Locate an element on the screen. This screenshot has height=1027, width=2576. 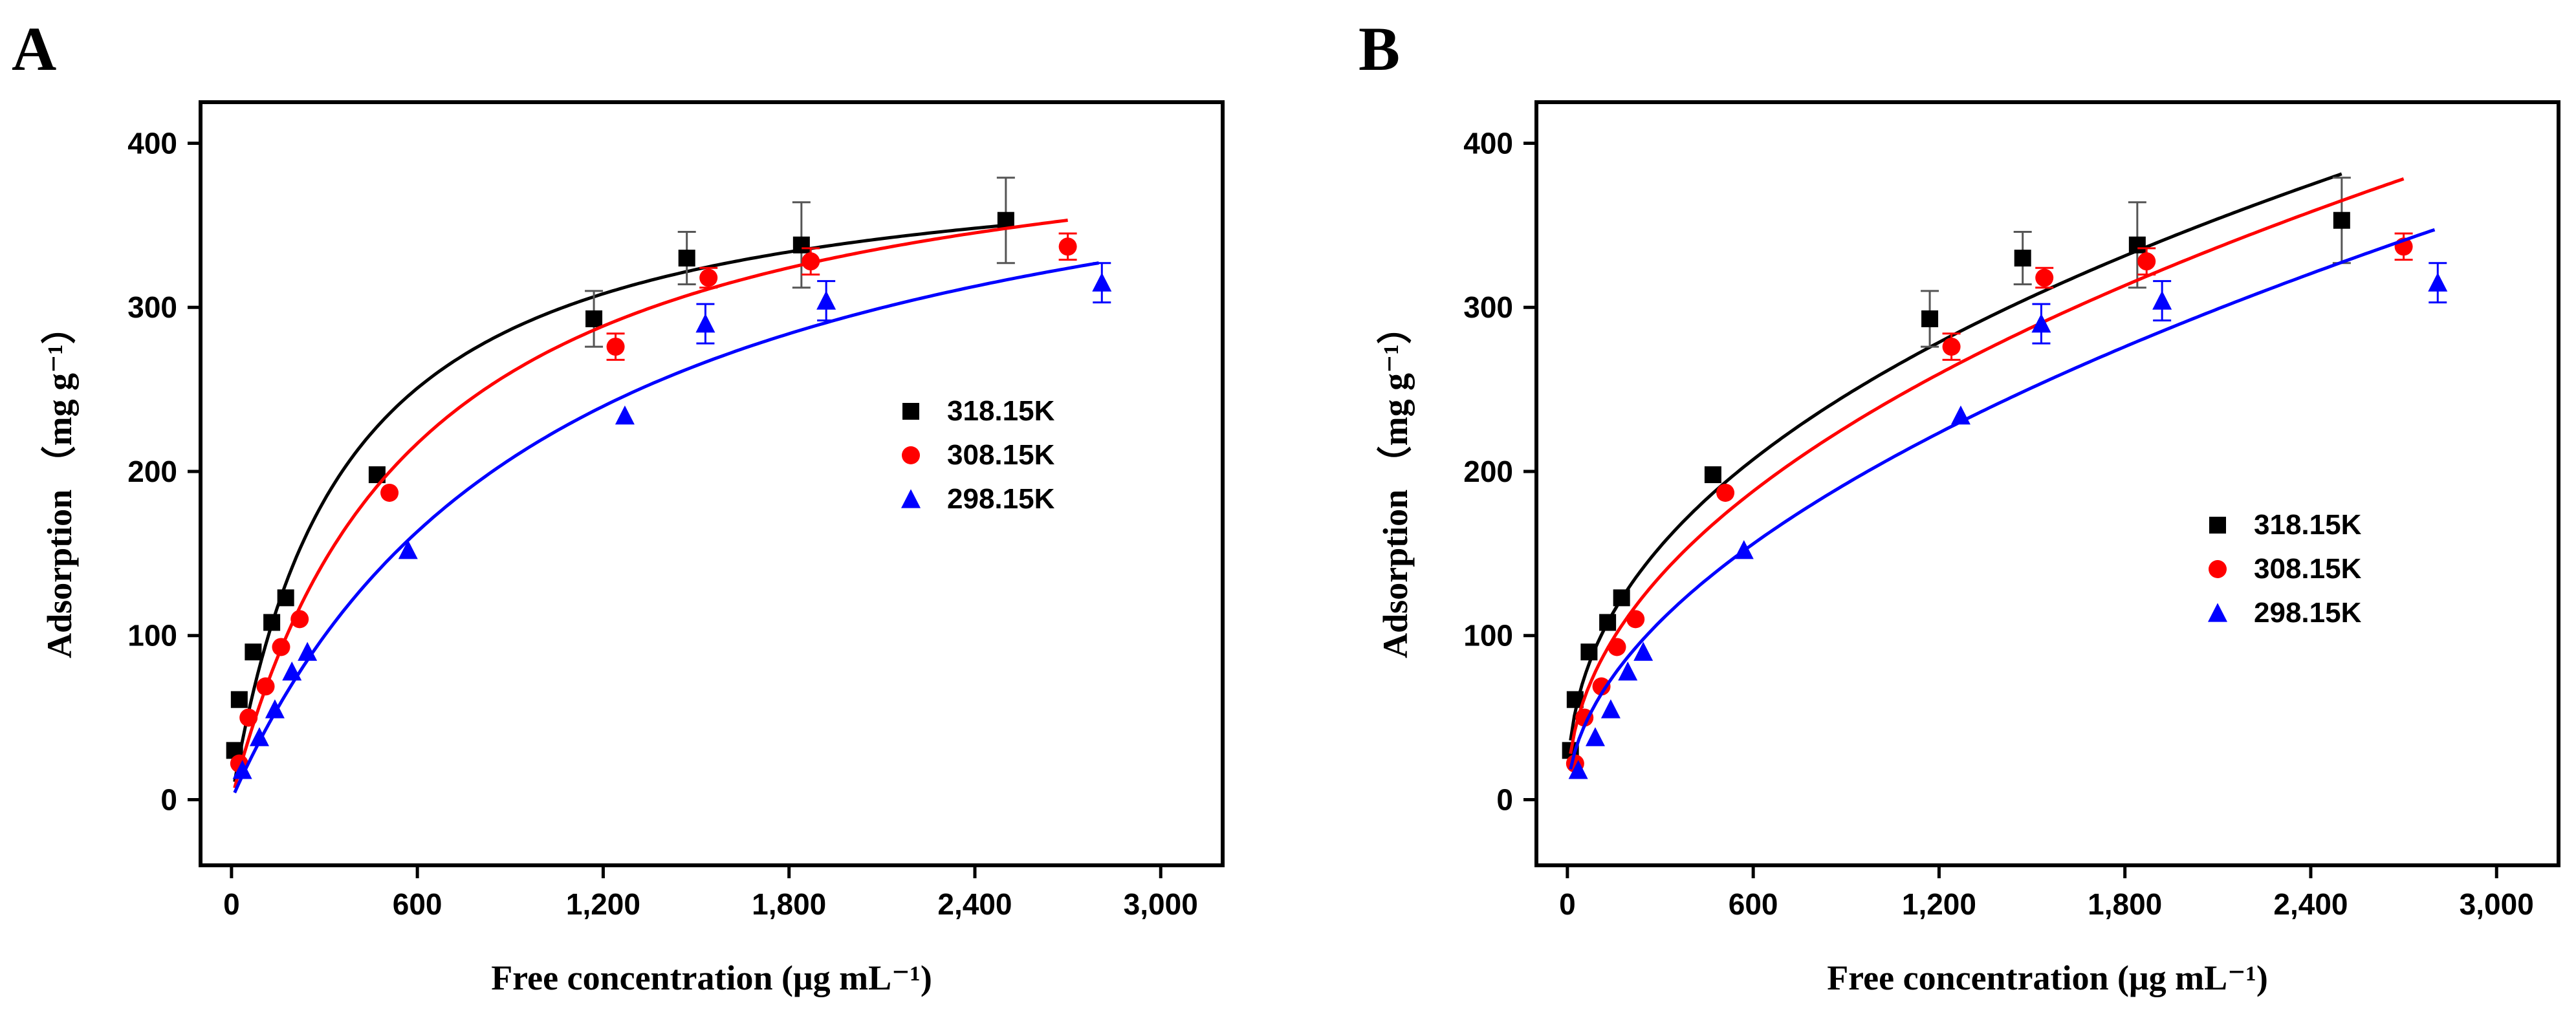
legend-label: 308.15K is located at coordinates (2308, 569).